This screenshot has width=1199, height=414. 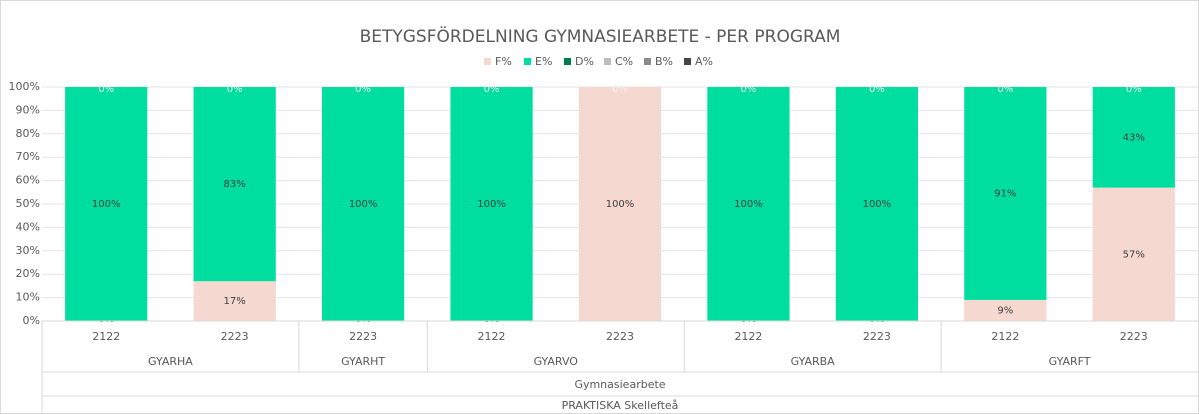 I want to click on group-label: Gymnasiearbete, so click(x=619, y=384).